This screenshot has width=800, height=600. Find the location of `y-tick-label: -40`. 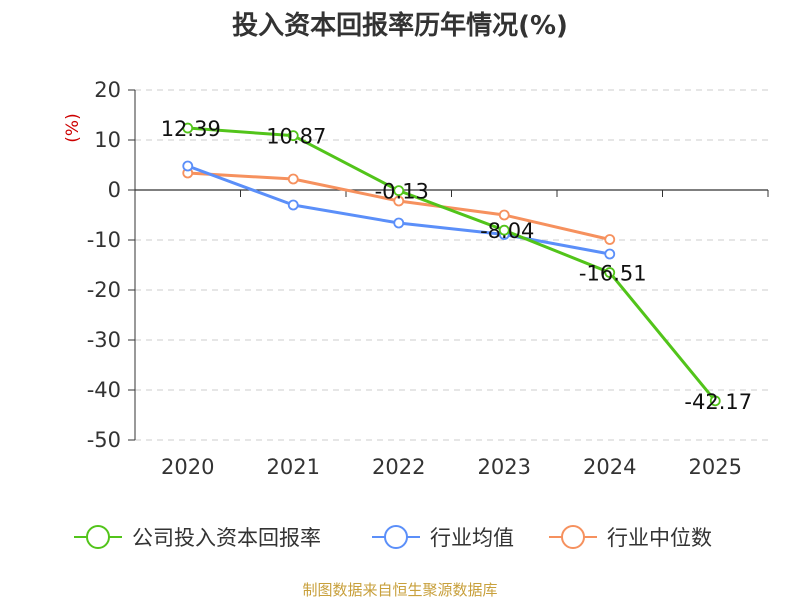

y-tick-label: -40 is located at coordinates (104, 390).